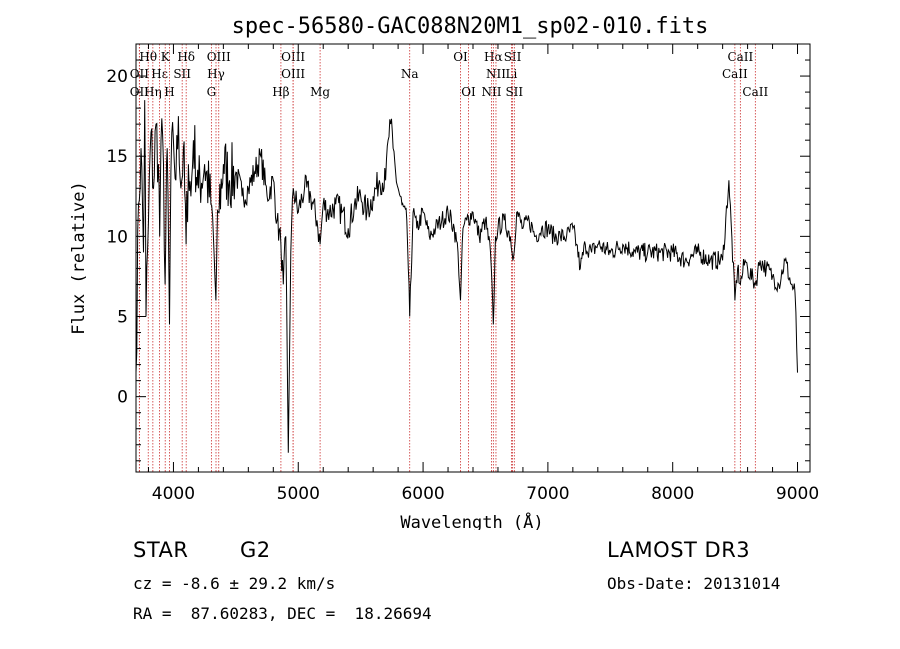 This screenshot has width=900, height=649. What do you see at coordinates (513, 57) in the screenshot?
I see `line-label-22: SII` at bounding box center [513, 57].